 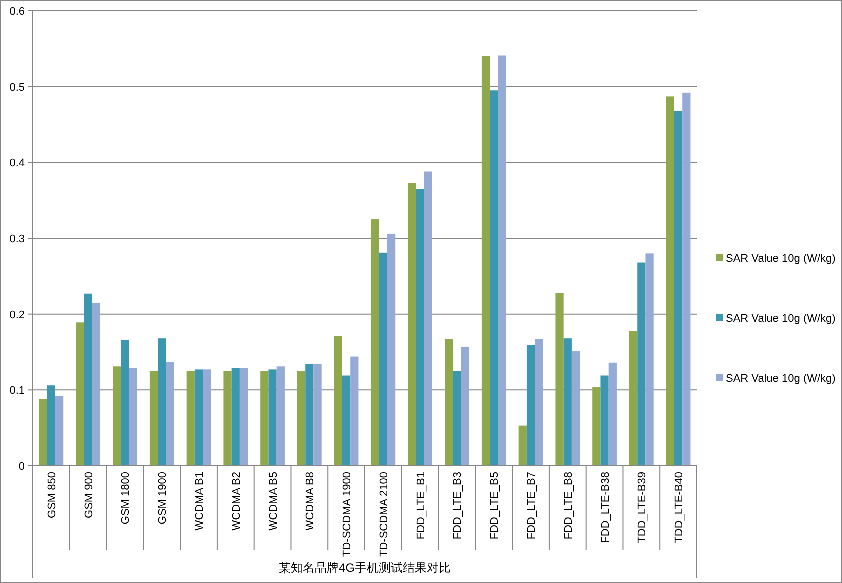 What do you see at coordinates (236, 501) in the screenshot?
I see `x-tick-label: WCDMA B2` at bounding box center [236, 501].